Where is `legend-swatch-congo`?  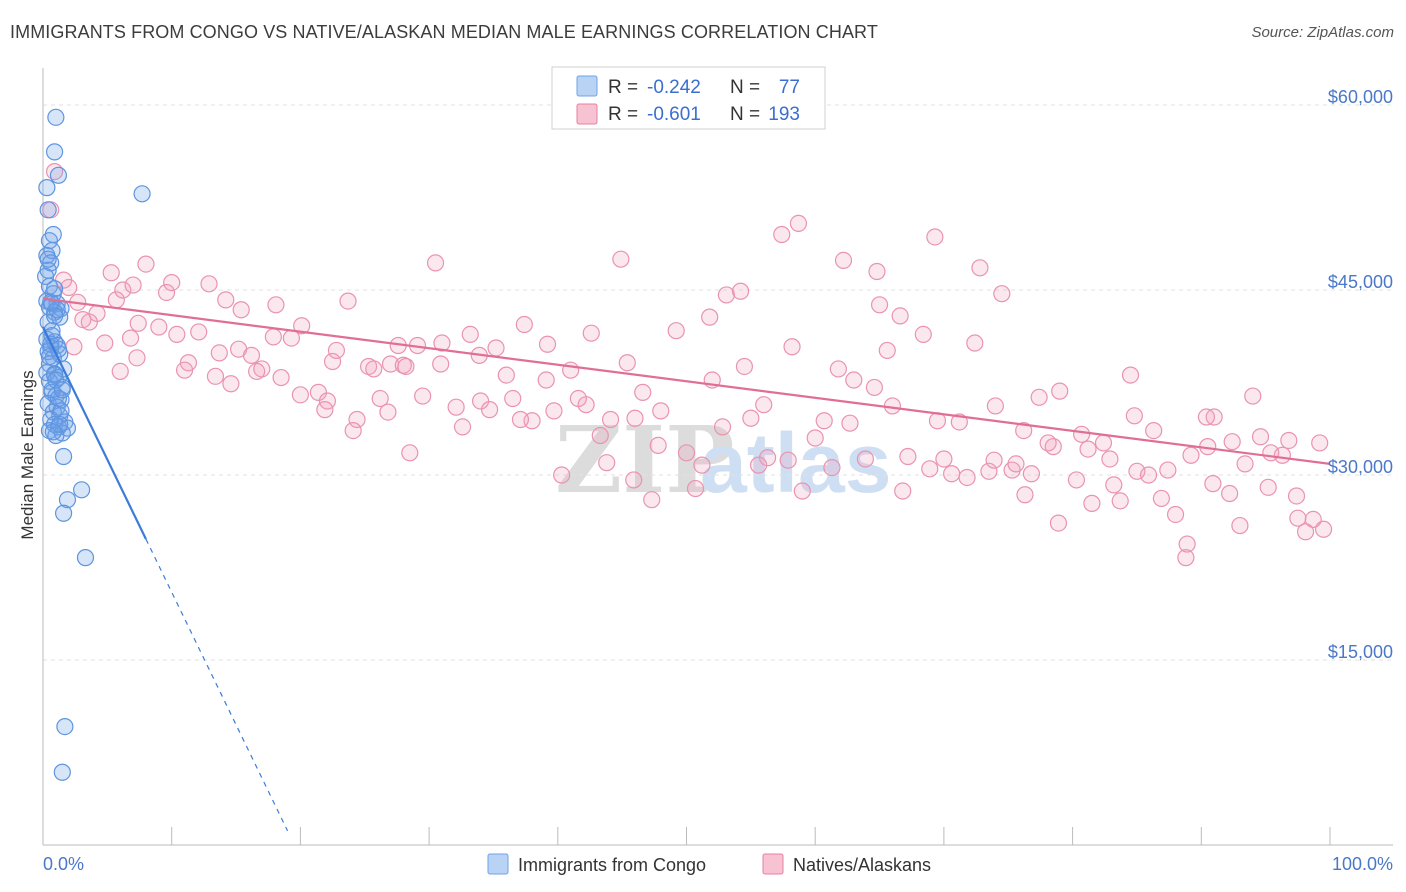
legend-swatch-congo is located at coordinates (587, 86).